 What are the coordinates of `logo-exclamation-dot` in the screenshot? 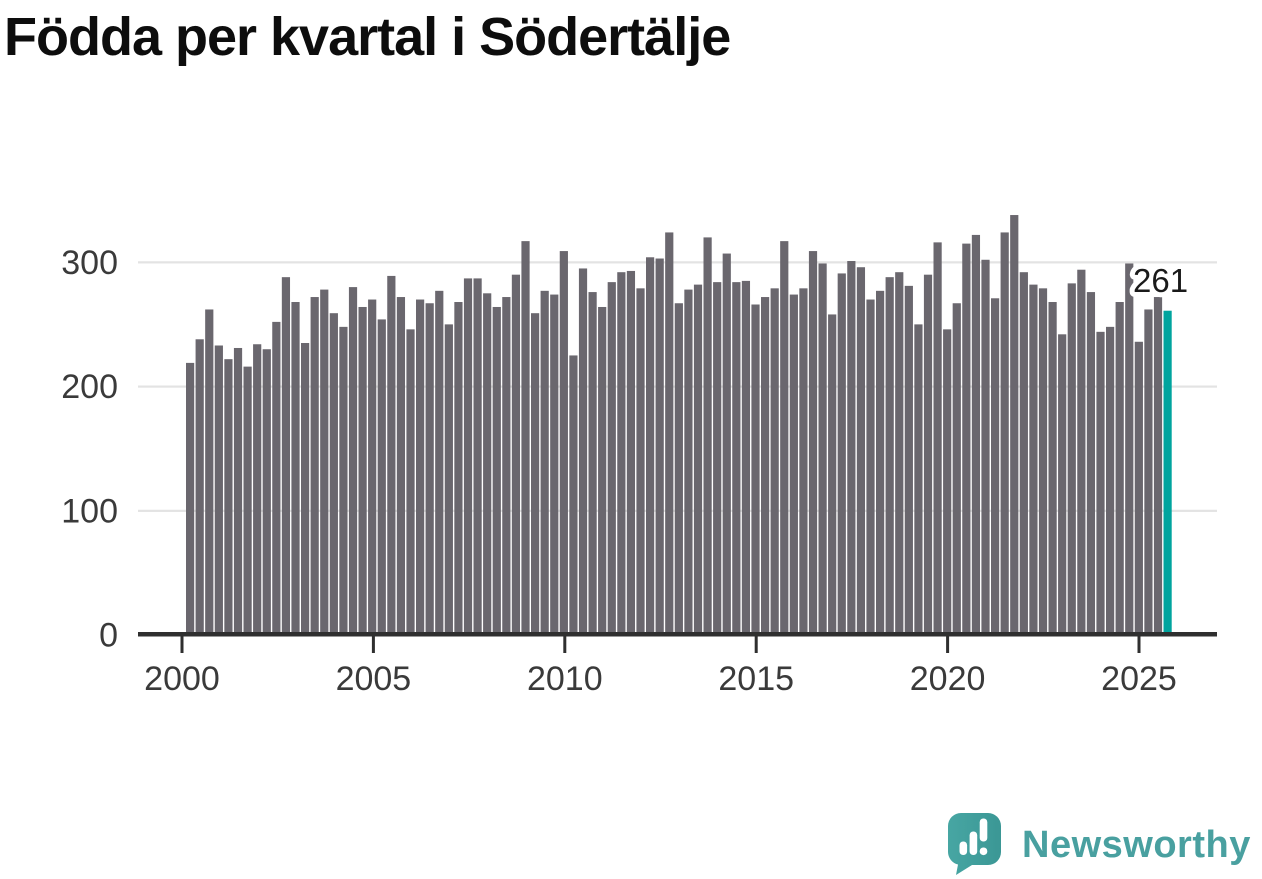 It's located at (983, 851).